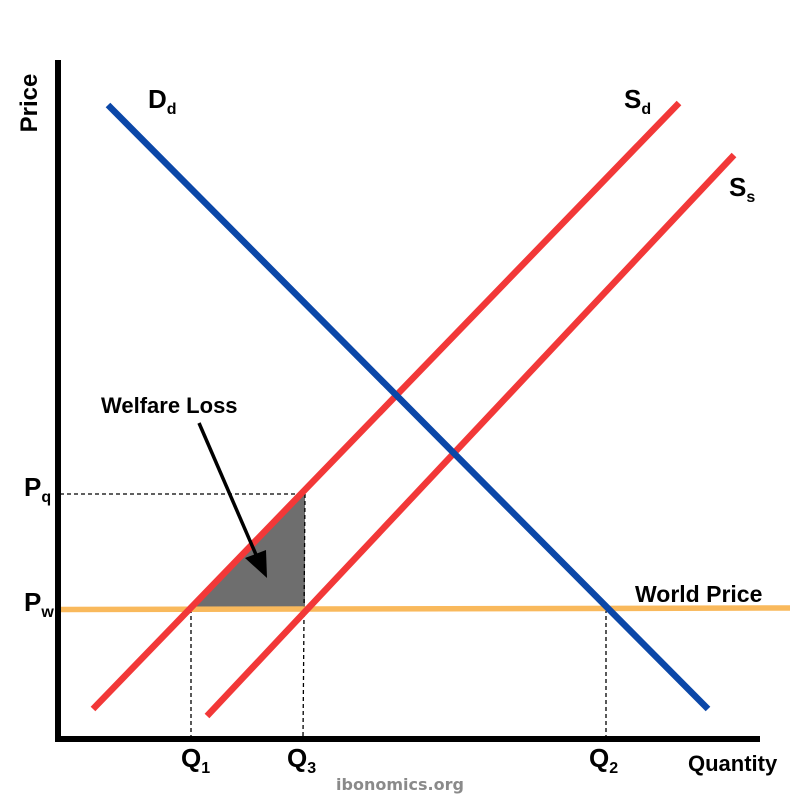 The image size is (800, 800). Describe the element at coordinates (301, 760) in the screenshot. I see `q3-label: Q3` at that location.